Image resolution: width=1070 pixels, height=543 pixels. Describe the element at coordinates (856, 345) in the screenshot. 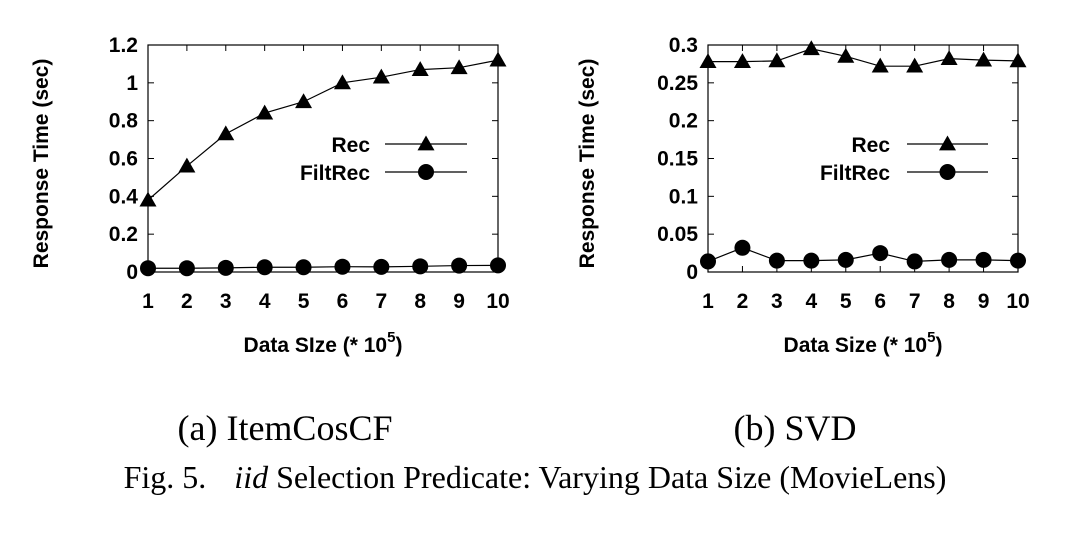

I see `x-axis-label-text: Data Size (* 10` at that location.